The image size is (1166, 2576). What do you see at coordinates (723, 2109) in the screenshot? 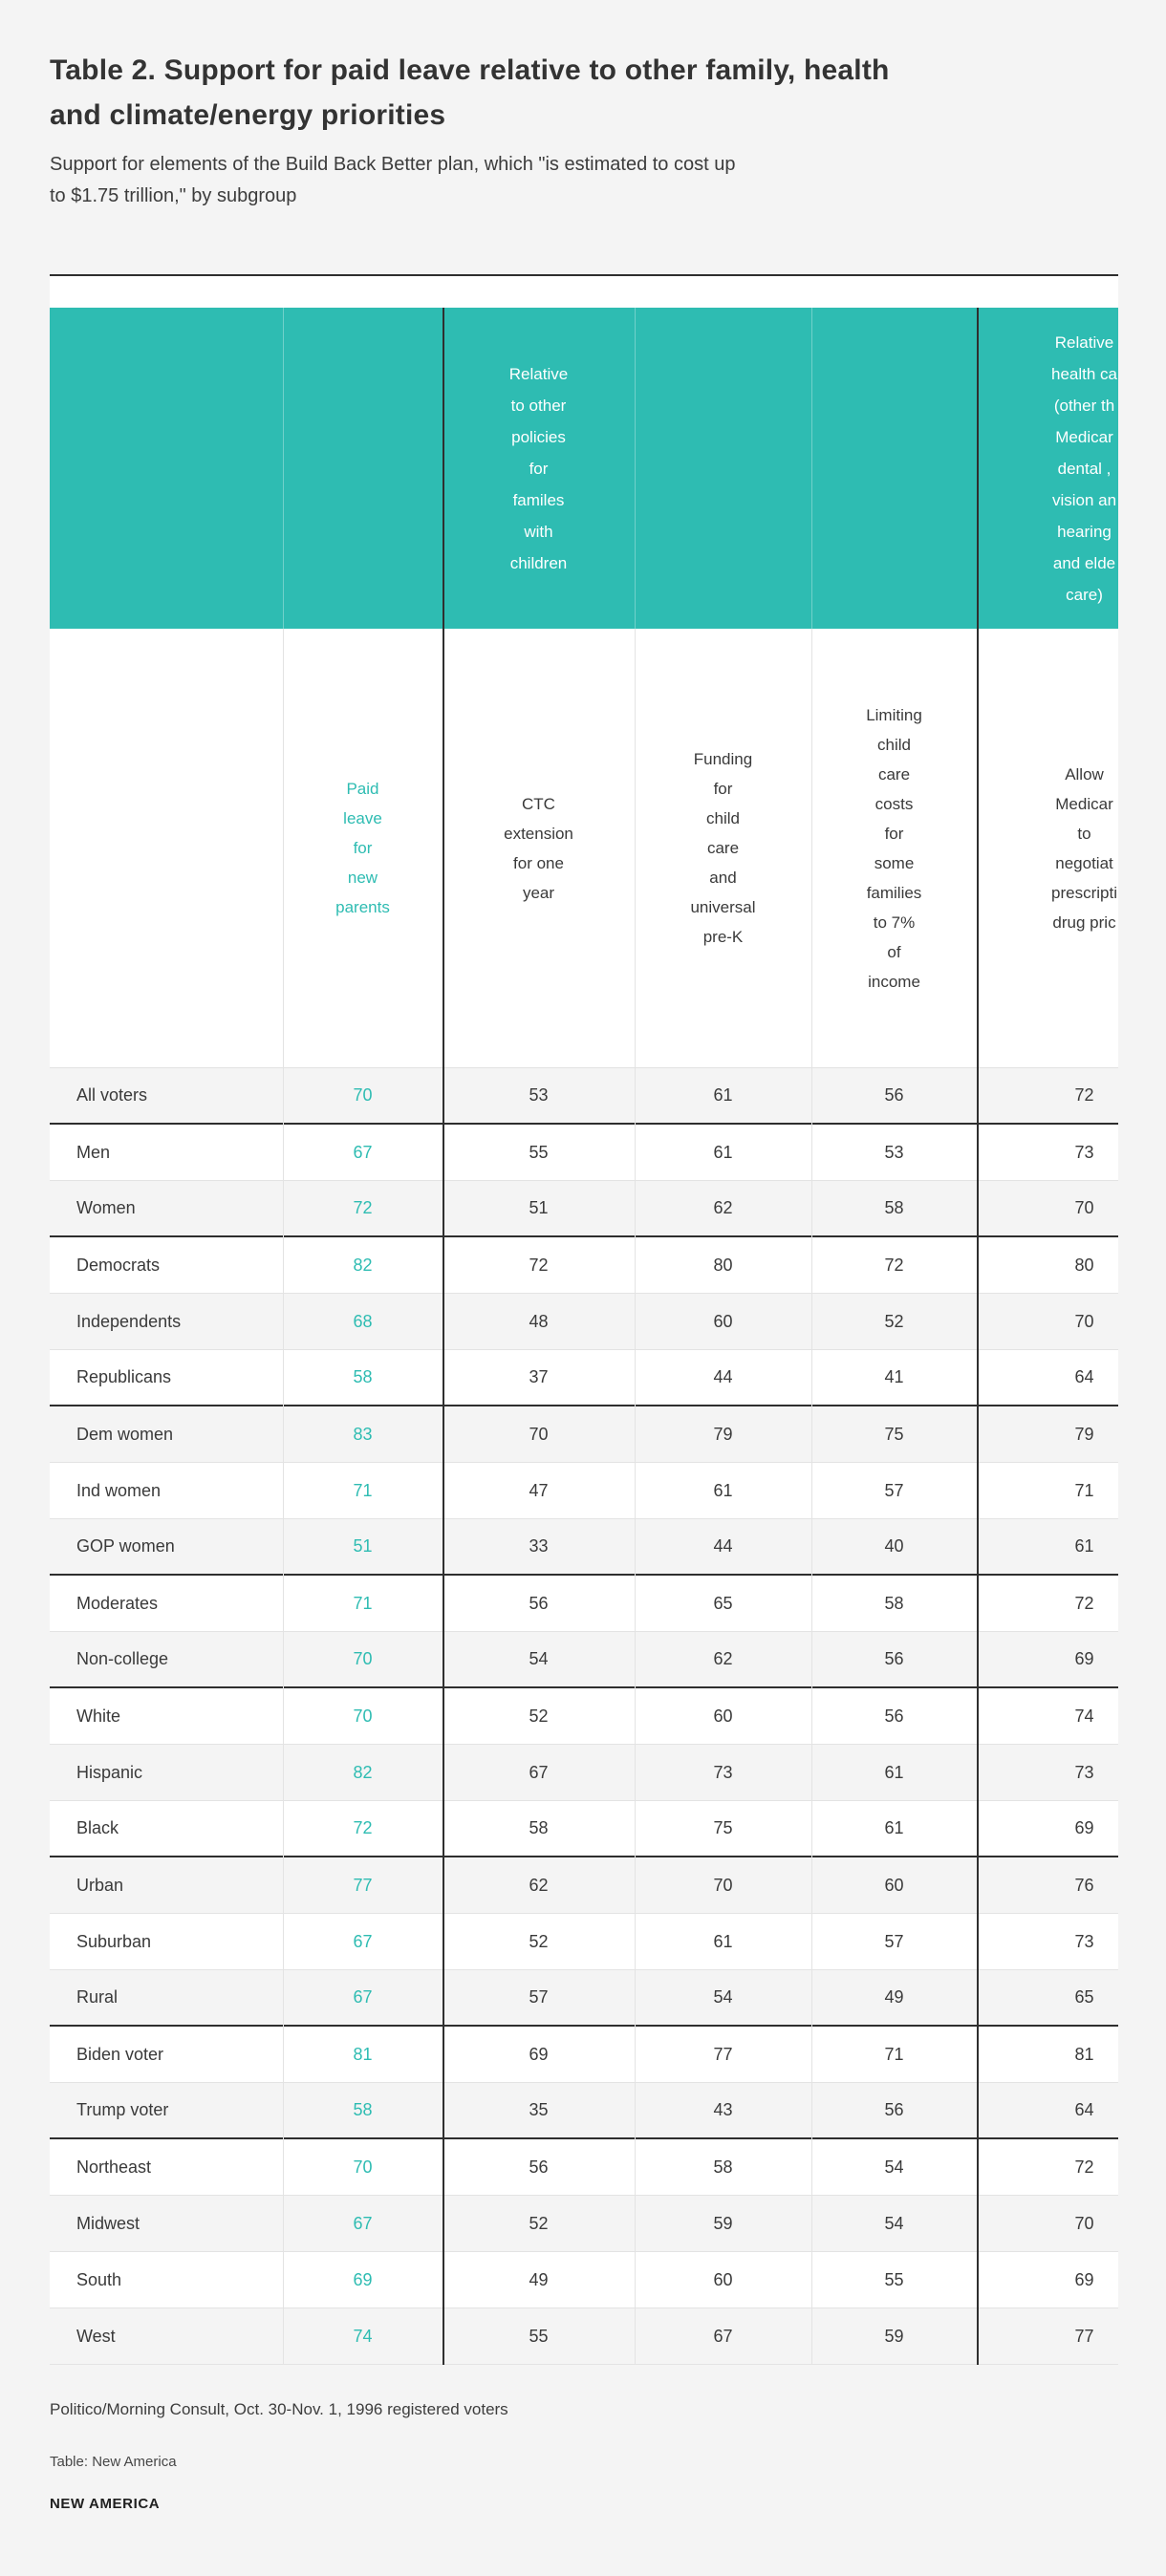
I see `cell-value: 43` at bounding box center [723, 2109].